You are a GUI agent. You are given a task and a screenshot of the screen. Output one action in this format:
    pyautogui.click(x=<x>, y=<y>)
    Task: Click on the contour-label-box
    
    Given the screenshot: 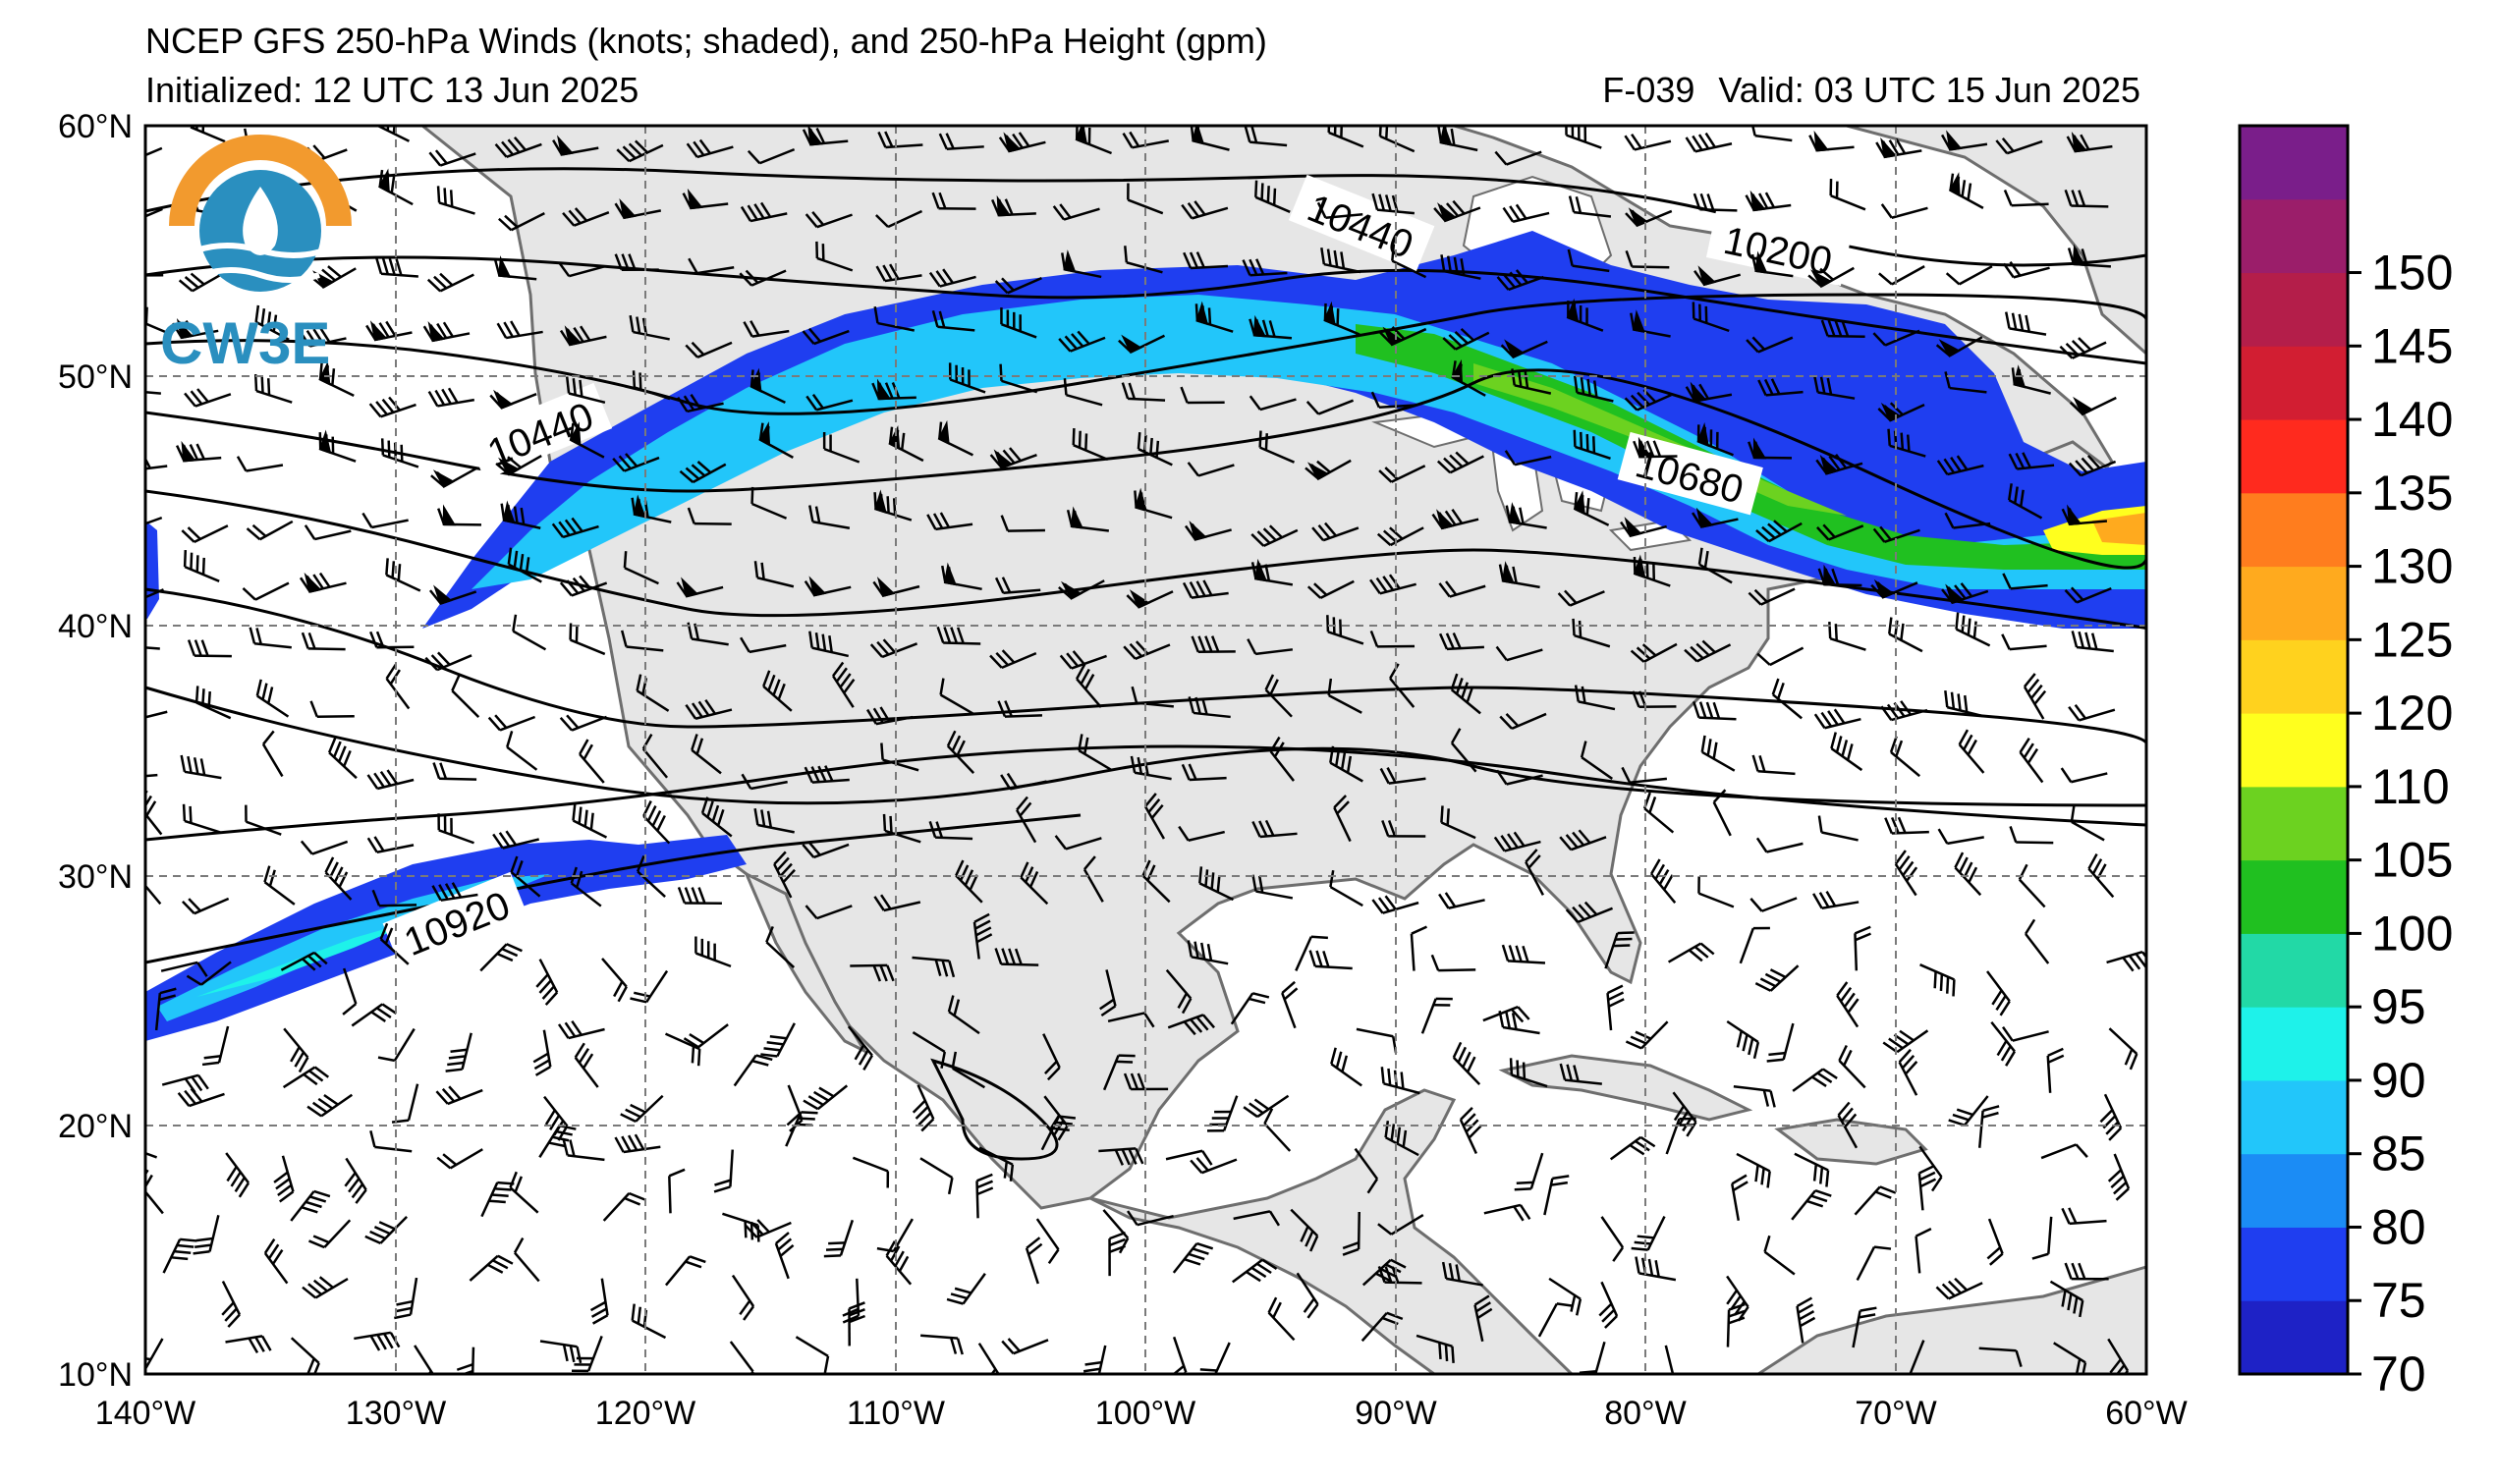 What is the action you would take?
    pyautogui.click(x=539, y=431)
    